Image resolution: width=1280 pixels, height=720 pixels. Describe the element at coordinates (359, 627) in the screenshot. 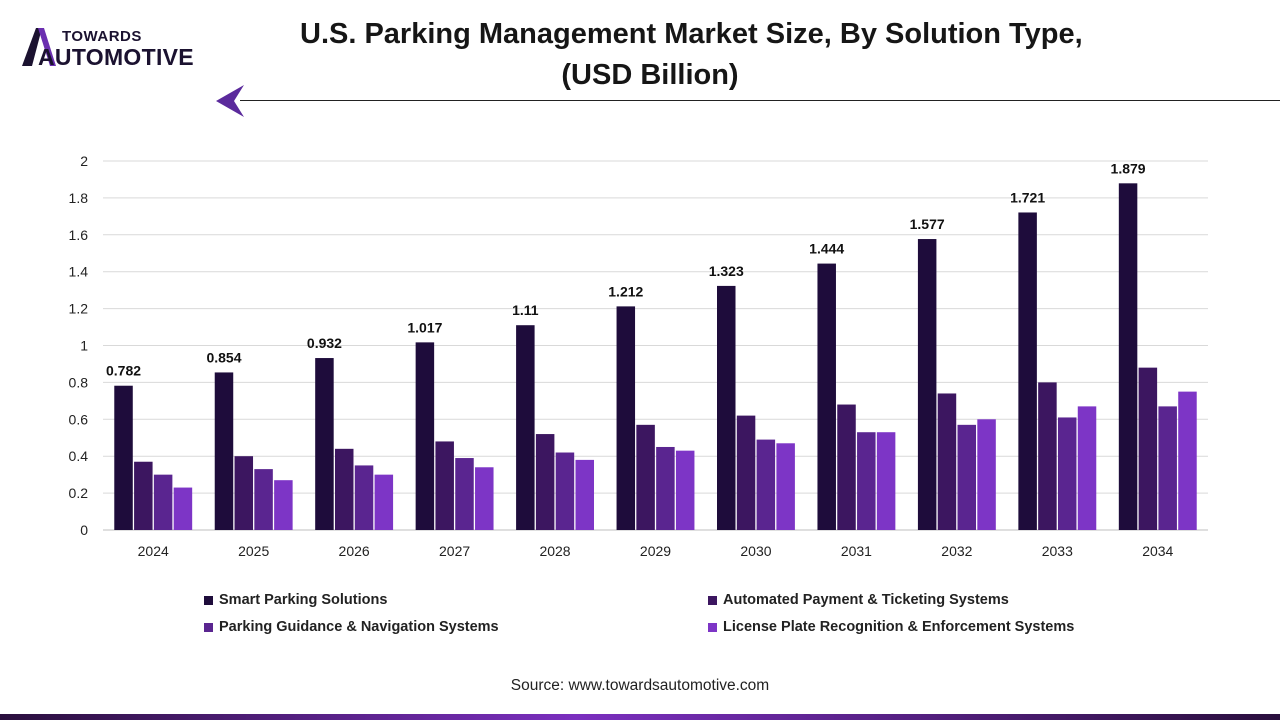

I see `legend-label: Parking Guidance & Navigation Systems` at that location.